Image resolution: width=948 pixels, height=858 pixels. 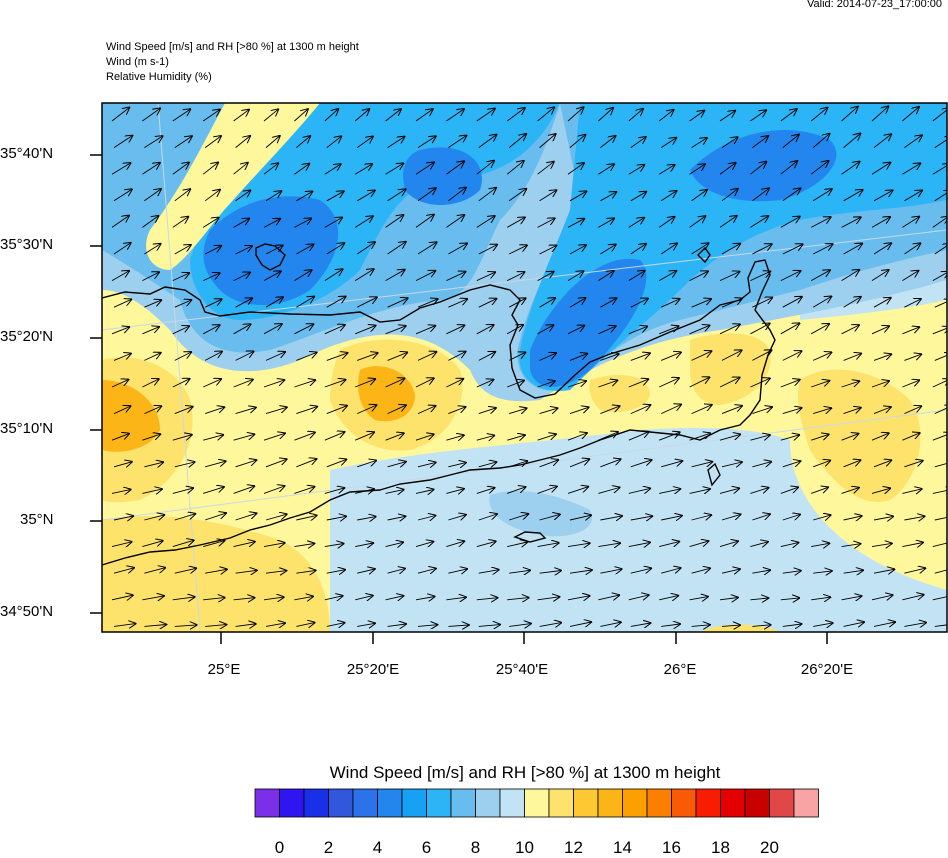 I want to click on wind-title: Wind (m s-1), so click(x=137, y=62).